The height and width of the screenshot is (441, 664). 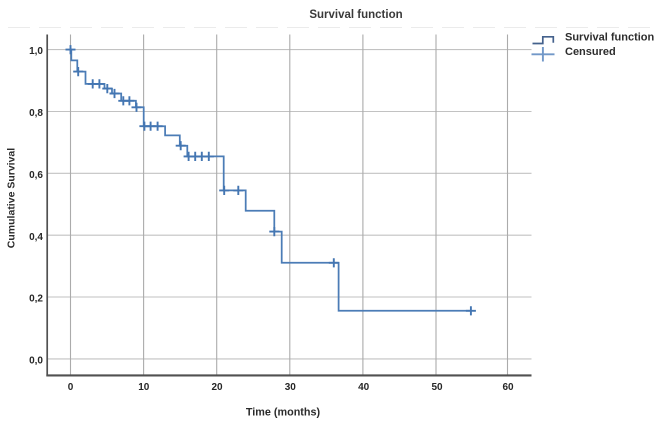 What do you see at coordinates (36, 51) in the screenshot?
I see `svg-text: 1,0` at bounding box center [36, 51].